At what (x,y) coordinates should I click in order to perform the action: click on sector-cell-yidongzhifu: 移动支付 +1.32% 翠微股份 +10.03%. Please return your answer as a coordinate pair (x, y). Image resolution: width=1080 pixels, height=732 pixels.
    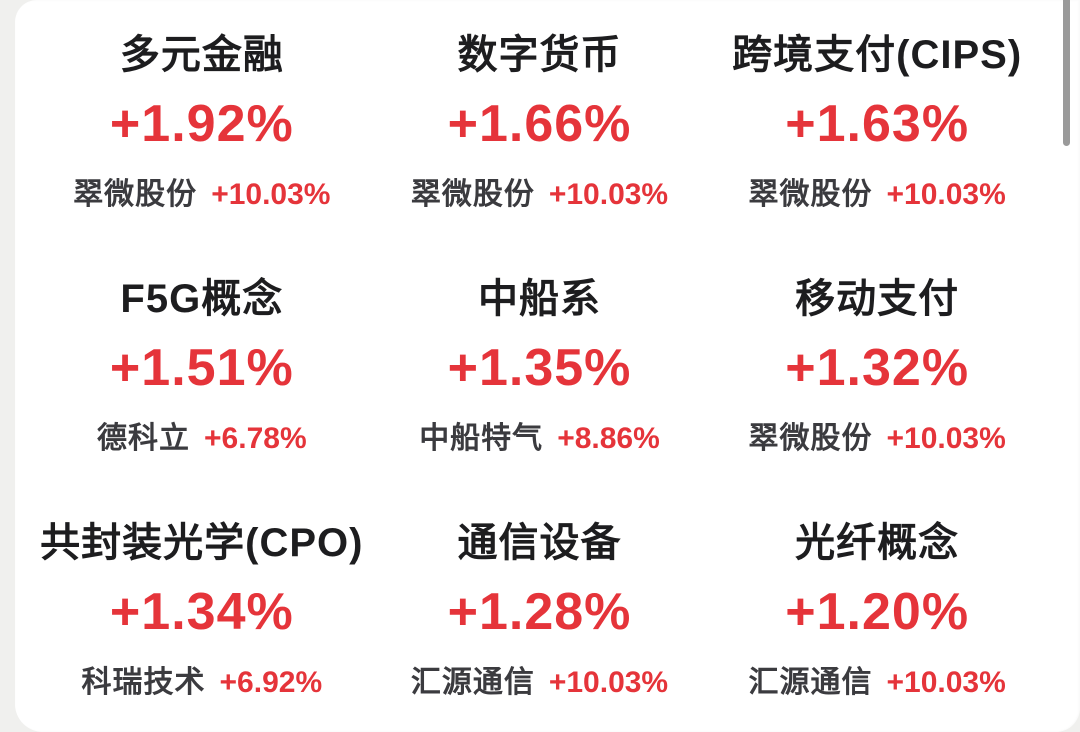
    Looking at the image, I should click on (877, 366).